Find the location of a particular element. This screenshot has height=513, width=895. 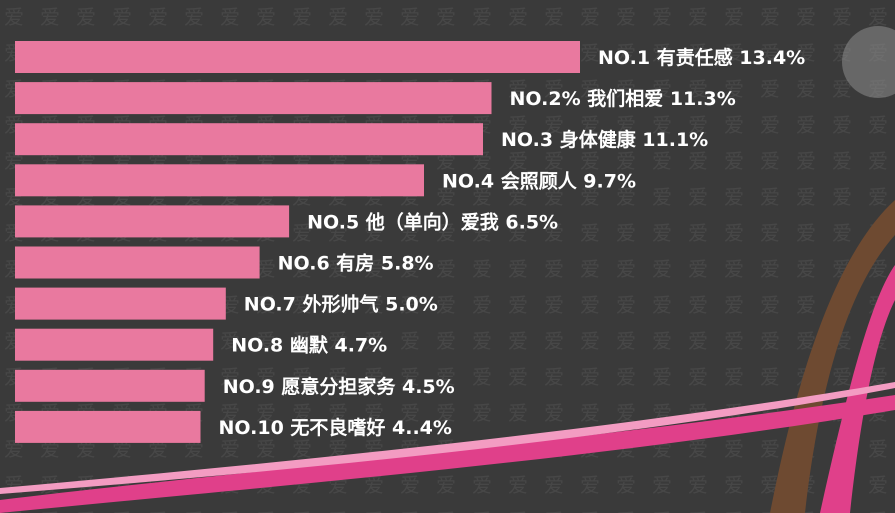

decorative-circle is located at coordinates (868, 62).